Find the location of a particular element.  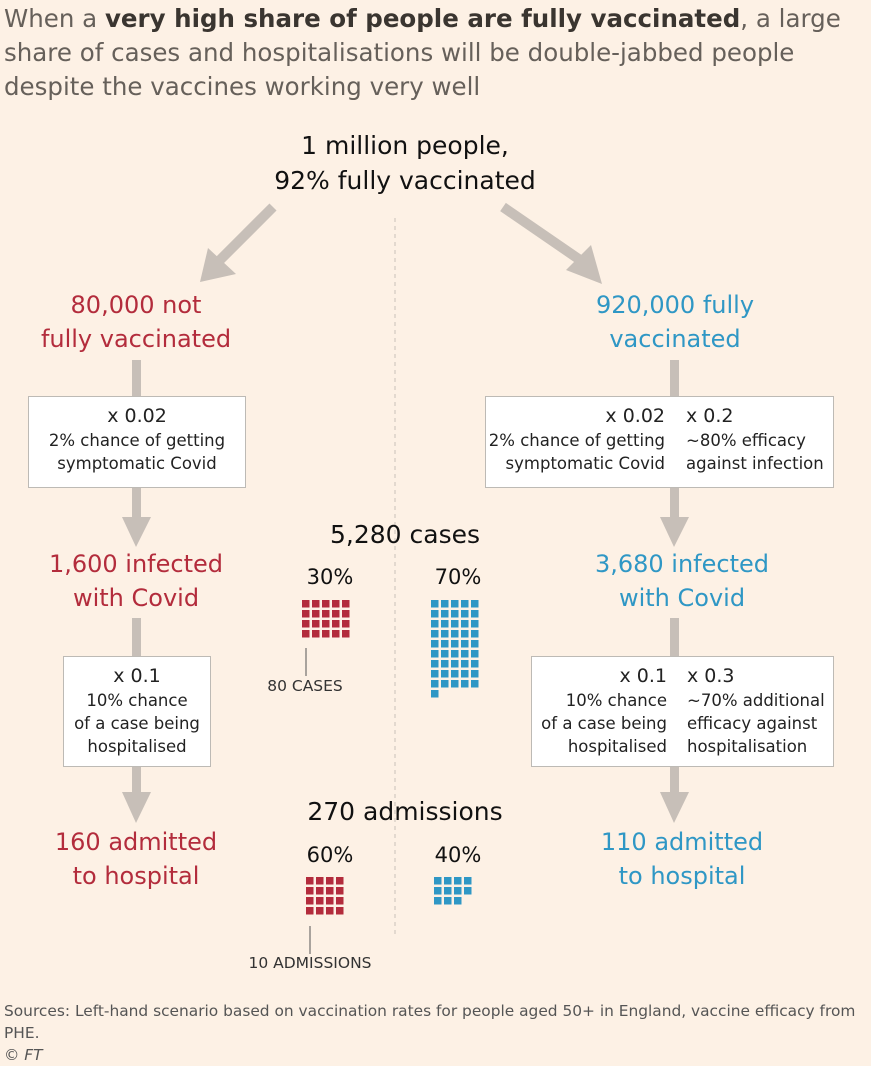

right-infected-line2: with Covid is located at coordinates (682, 598).